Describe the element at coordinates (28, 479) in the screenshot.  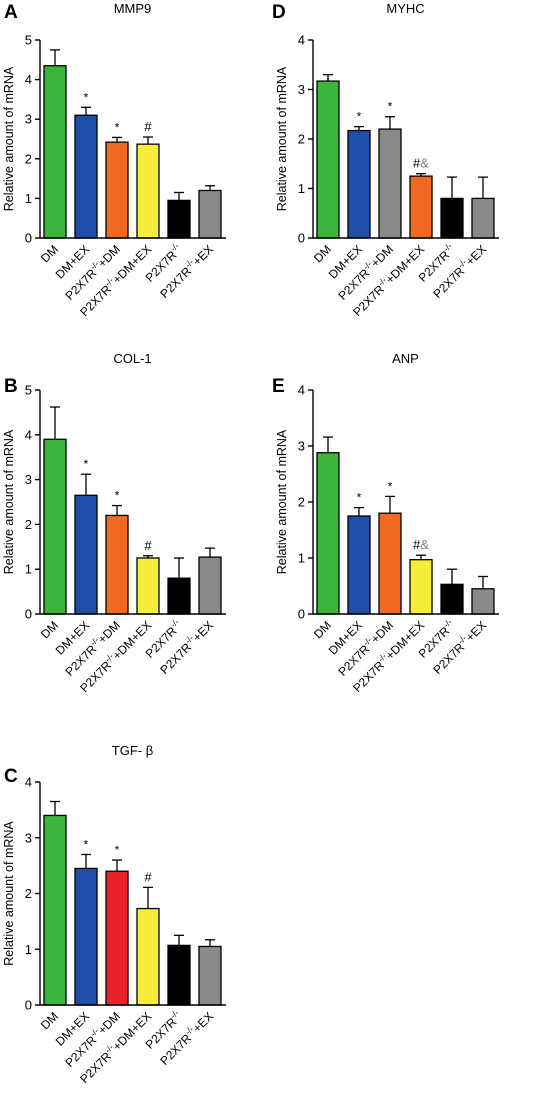
I see `y-tick-label-b-3: 3` at that location.